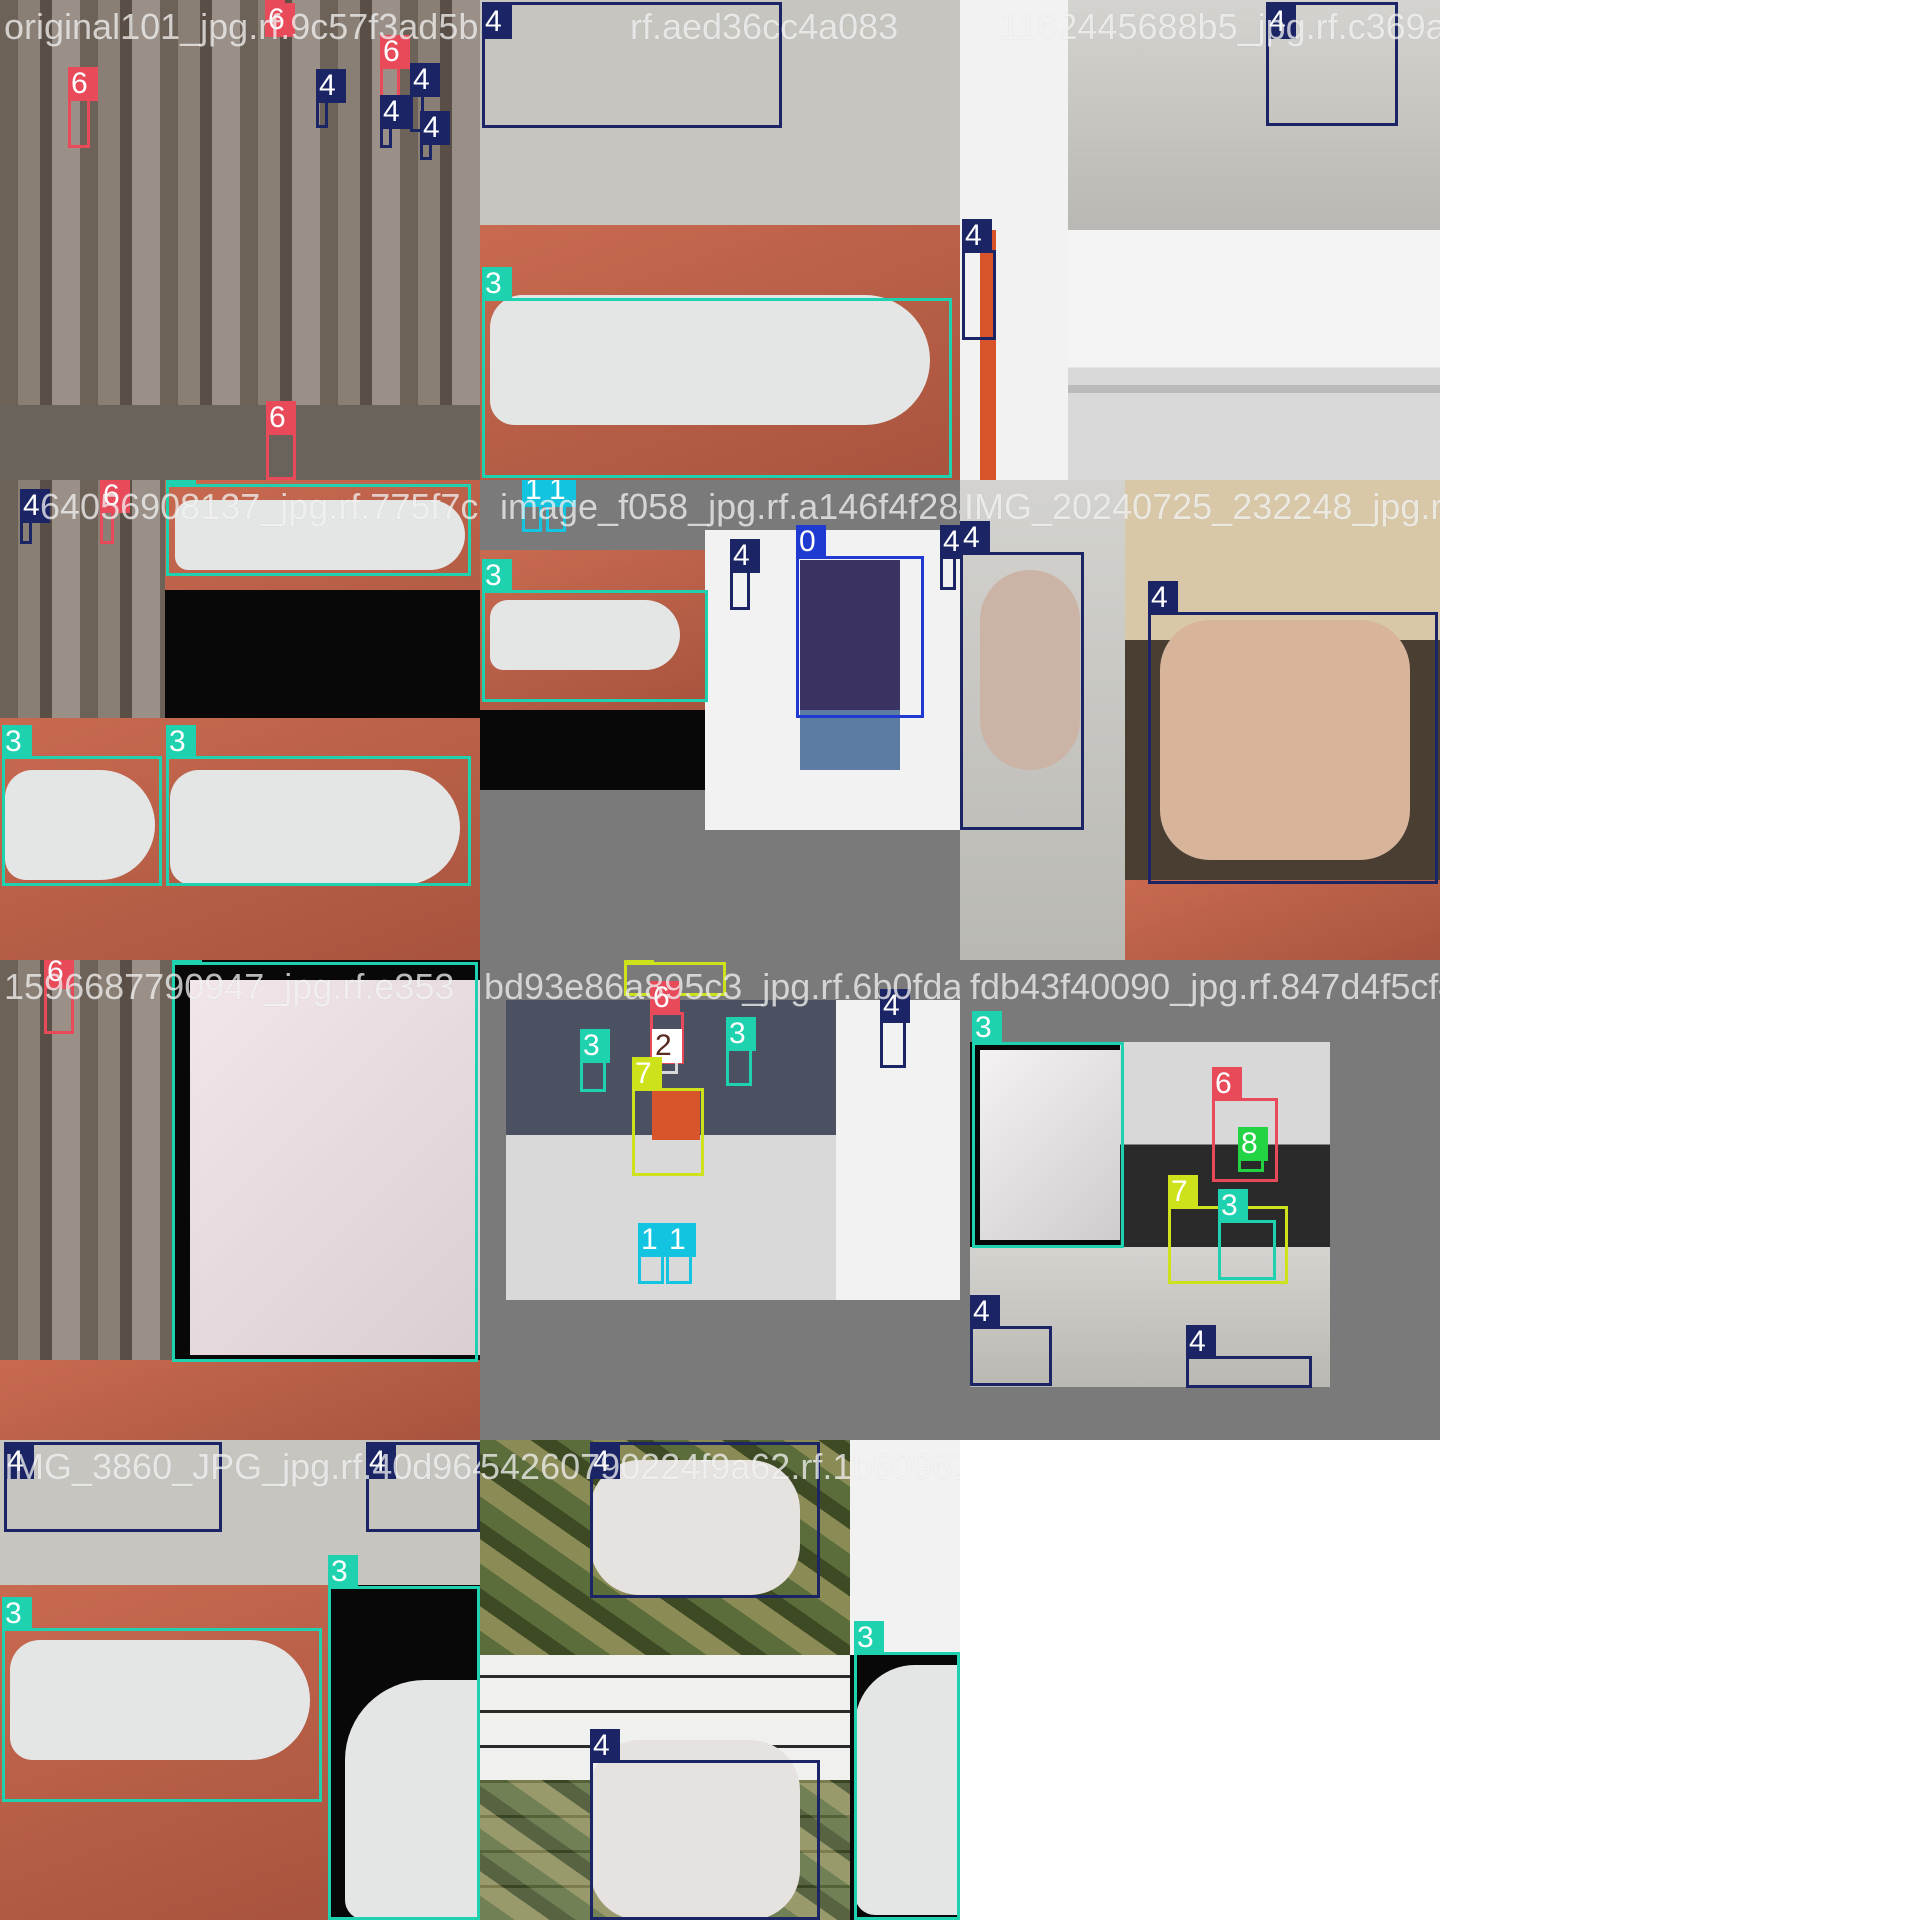  I want to click on arm-photo, so click(240, 1512).